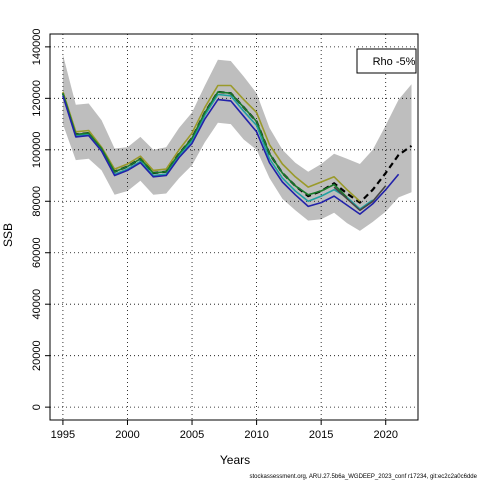  I want to click on x-axis: 1995 2000 2005 2010 2015 2020, so click(224, 430).